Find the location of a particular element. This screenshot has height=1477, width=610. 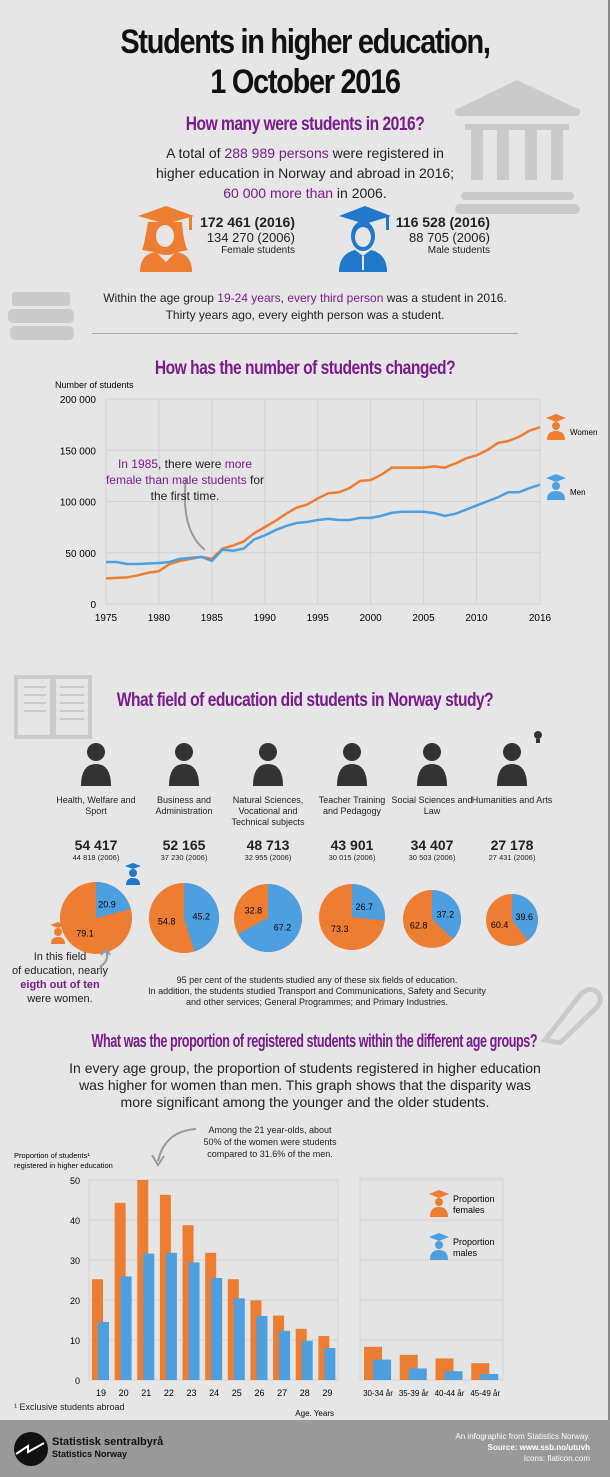

x-tick-label: 22 is located at coordinates (169, 1393).